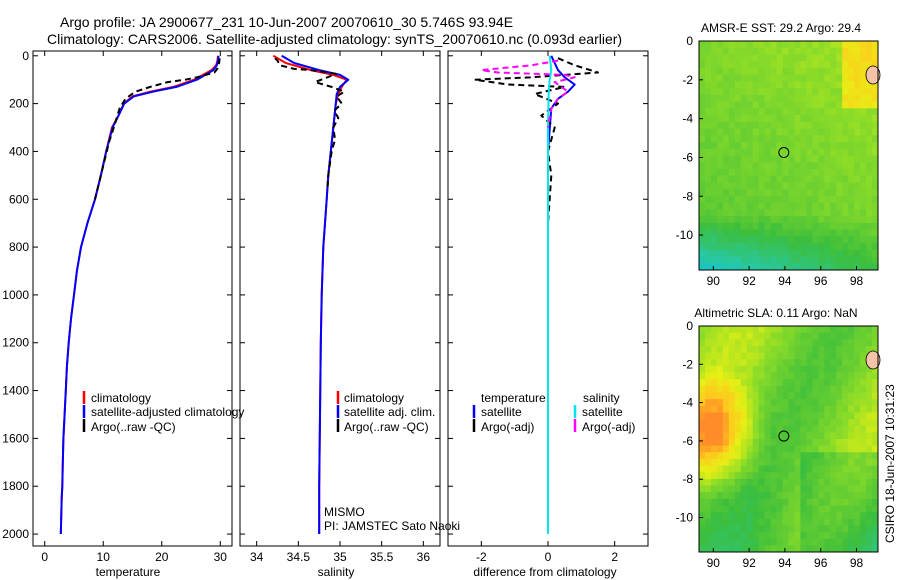  I want to click on x-tick-label: 36, so click(424, 557).